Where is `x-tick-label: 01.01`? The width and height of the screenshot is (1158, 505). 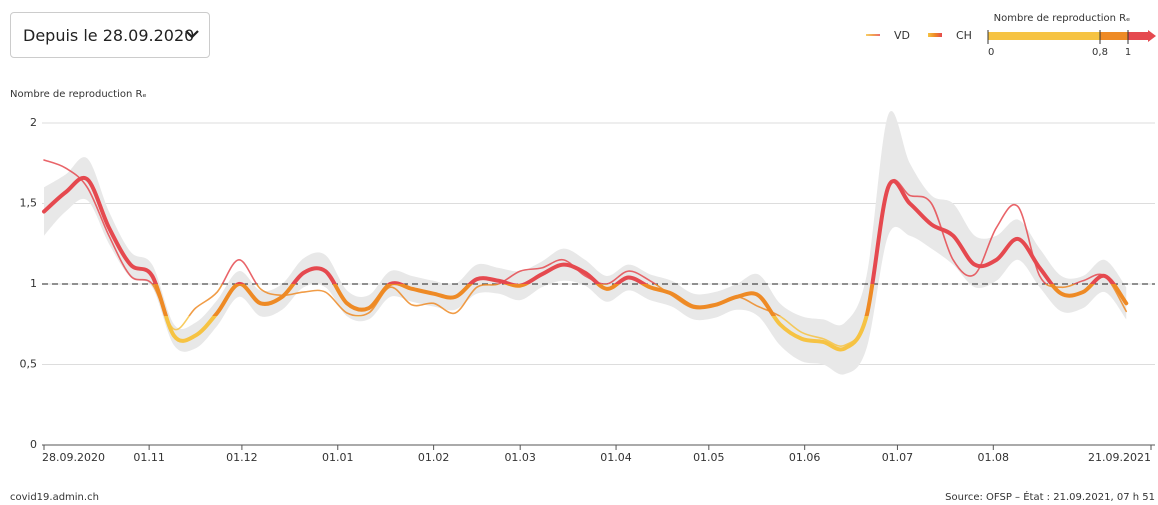 x-tick-label: 01.01 is located at coordinates (338, 457).